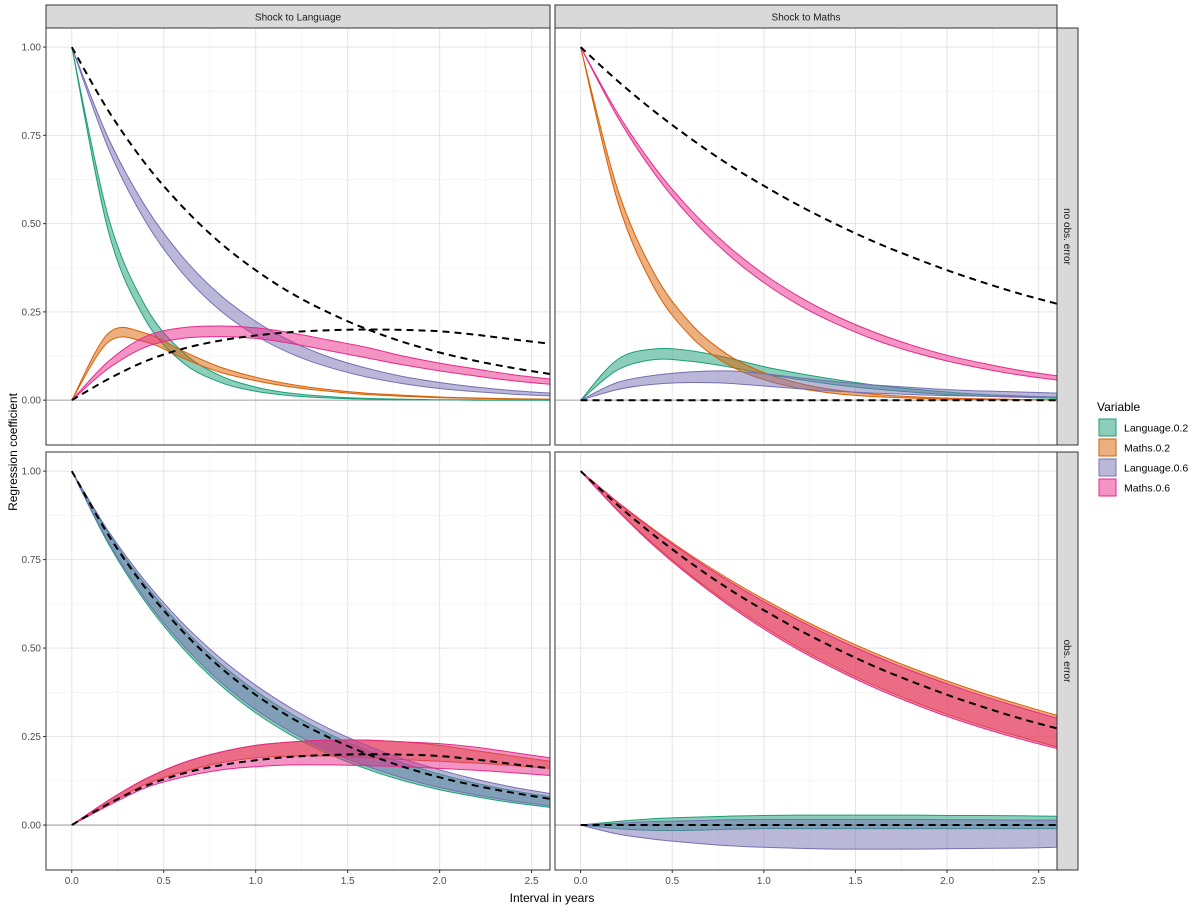 The width and height of the screenshot is (1204, 912). I want to click on legend-item: Language.0.2, so click(1143, 427).